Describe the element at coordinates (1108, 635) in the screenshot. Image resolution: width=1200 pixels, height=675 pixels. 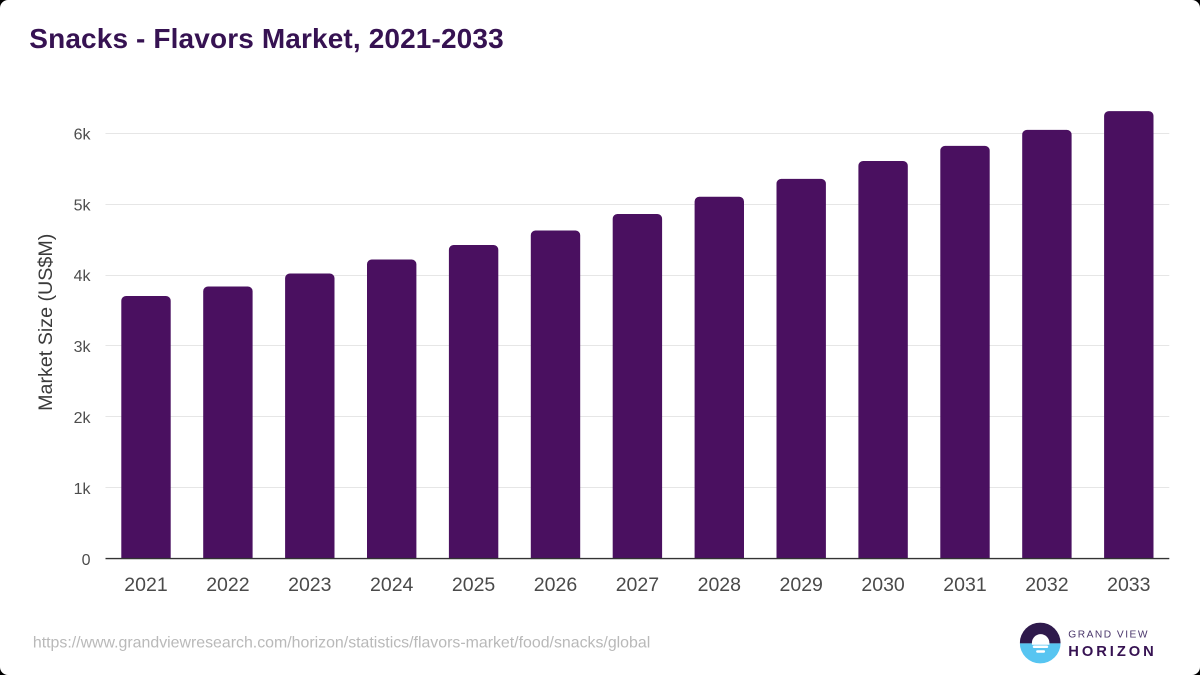
I see `svg-text: GRAND VIEW` at that location.